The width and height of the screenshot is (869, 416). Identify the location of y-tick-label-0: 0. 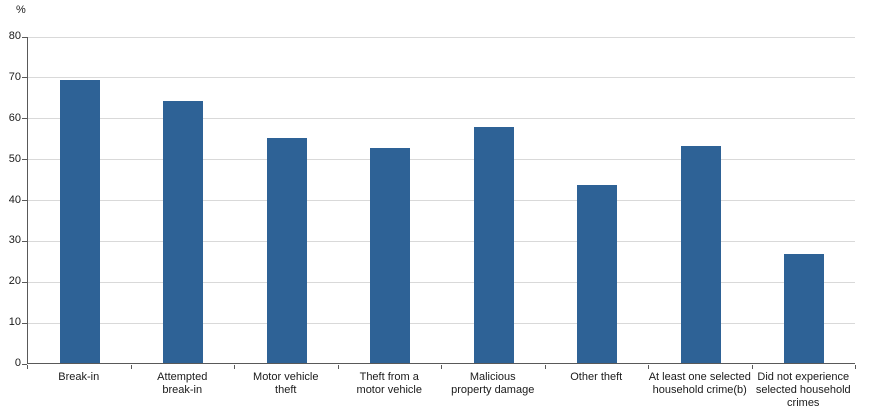
(17, 363).